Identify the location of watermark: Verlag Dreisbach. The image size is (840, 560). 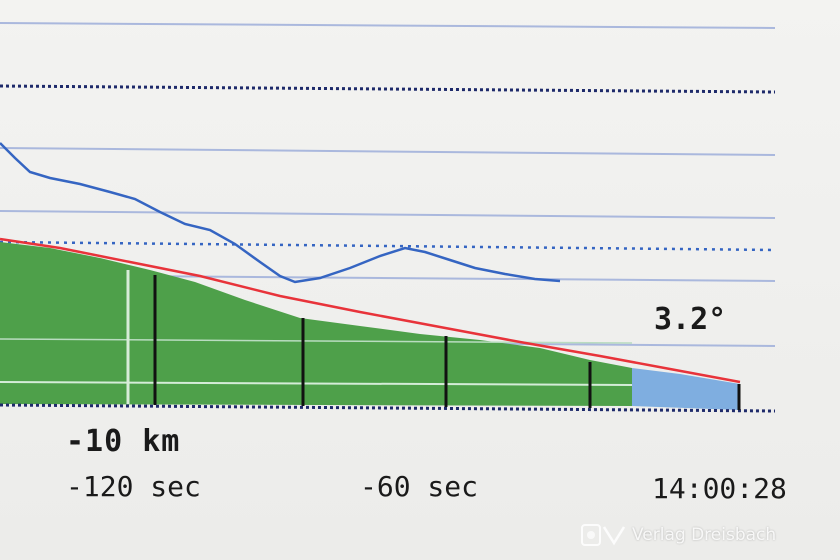
(678, 535).